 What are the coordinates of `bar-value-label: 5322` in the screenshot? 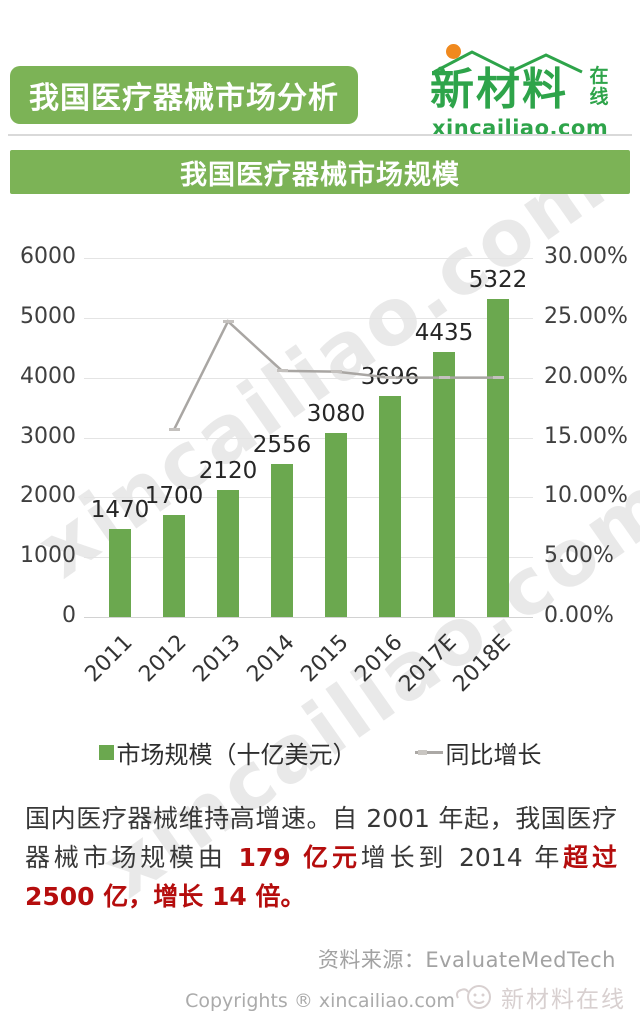 It's located at (498, 279).